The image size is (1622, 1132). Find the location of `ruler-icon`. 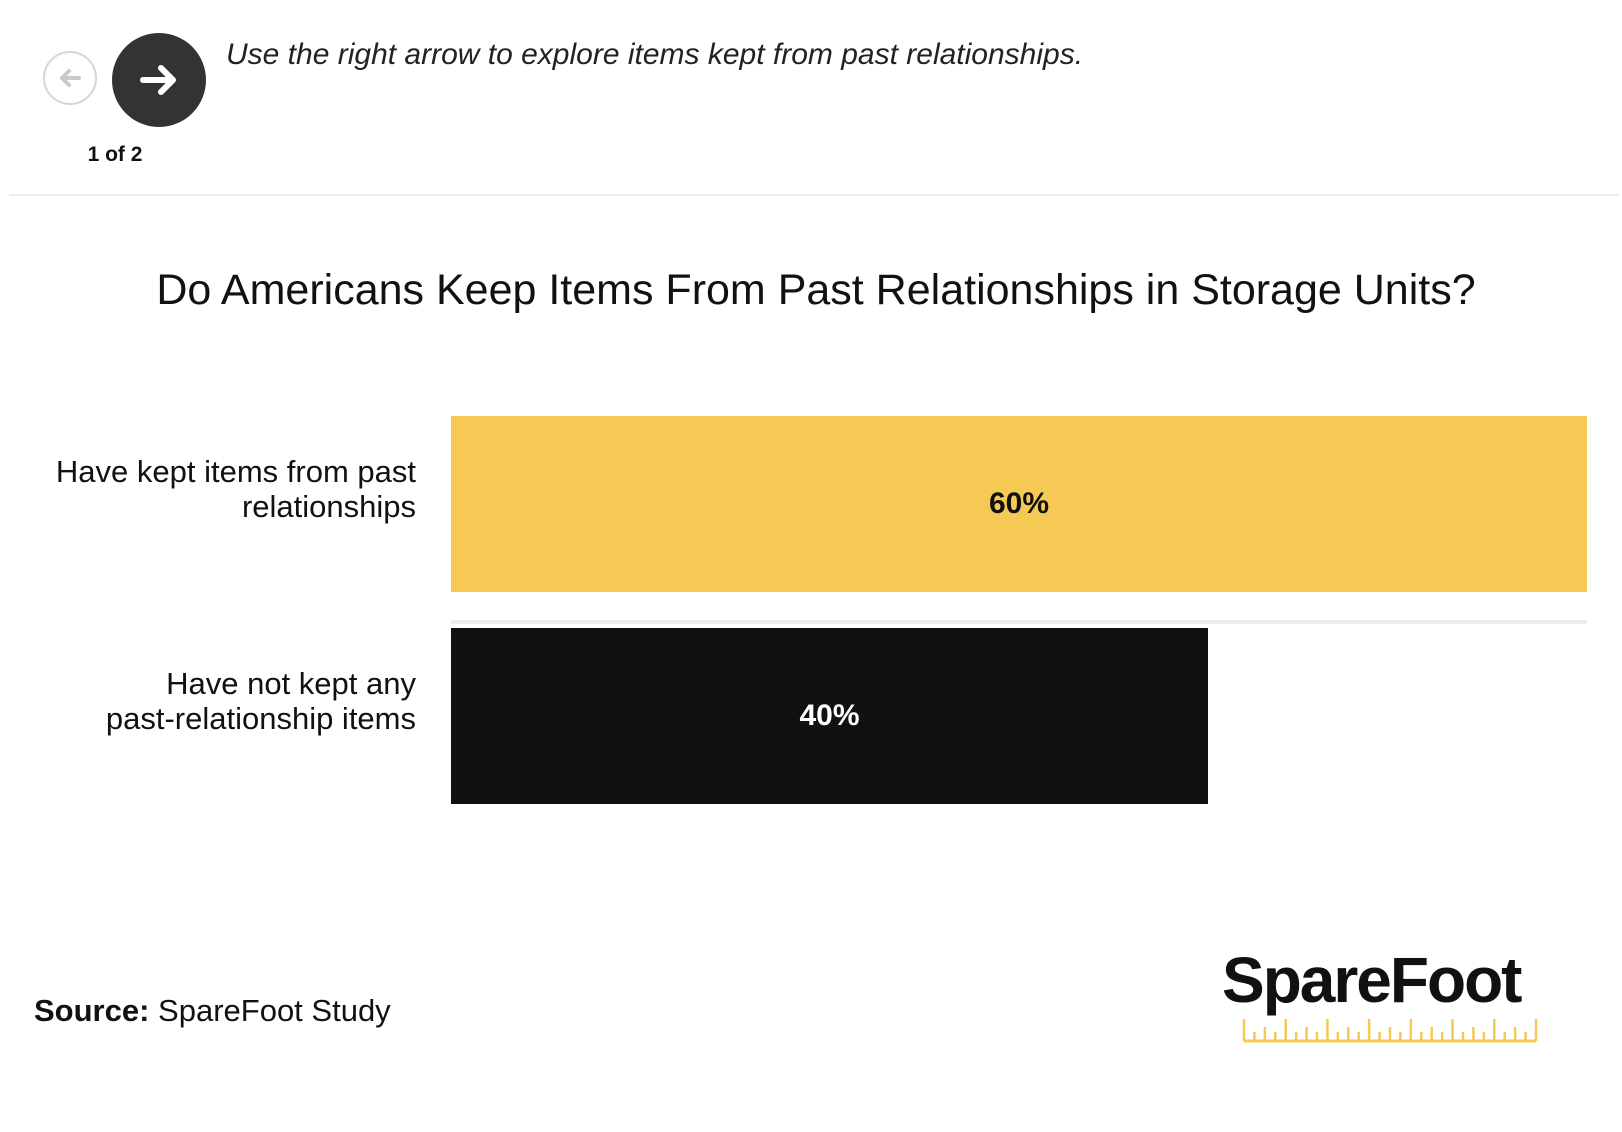

ruler-icon is located at coordinates (1390, 1031).